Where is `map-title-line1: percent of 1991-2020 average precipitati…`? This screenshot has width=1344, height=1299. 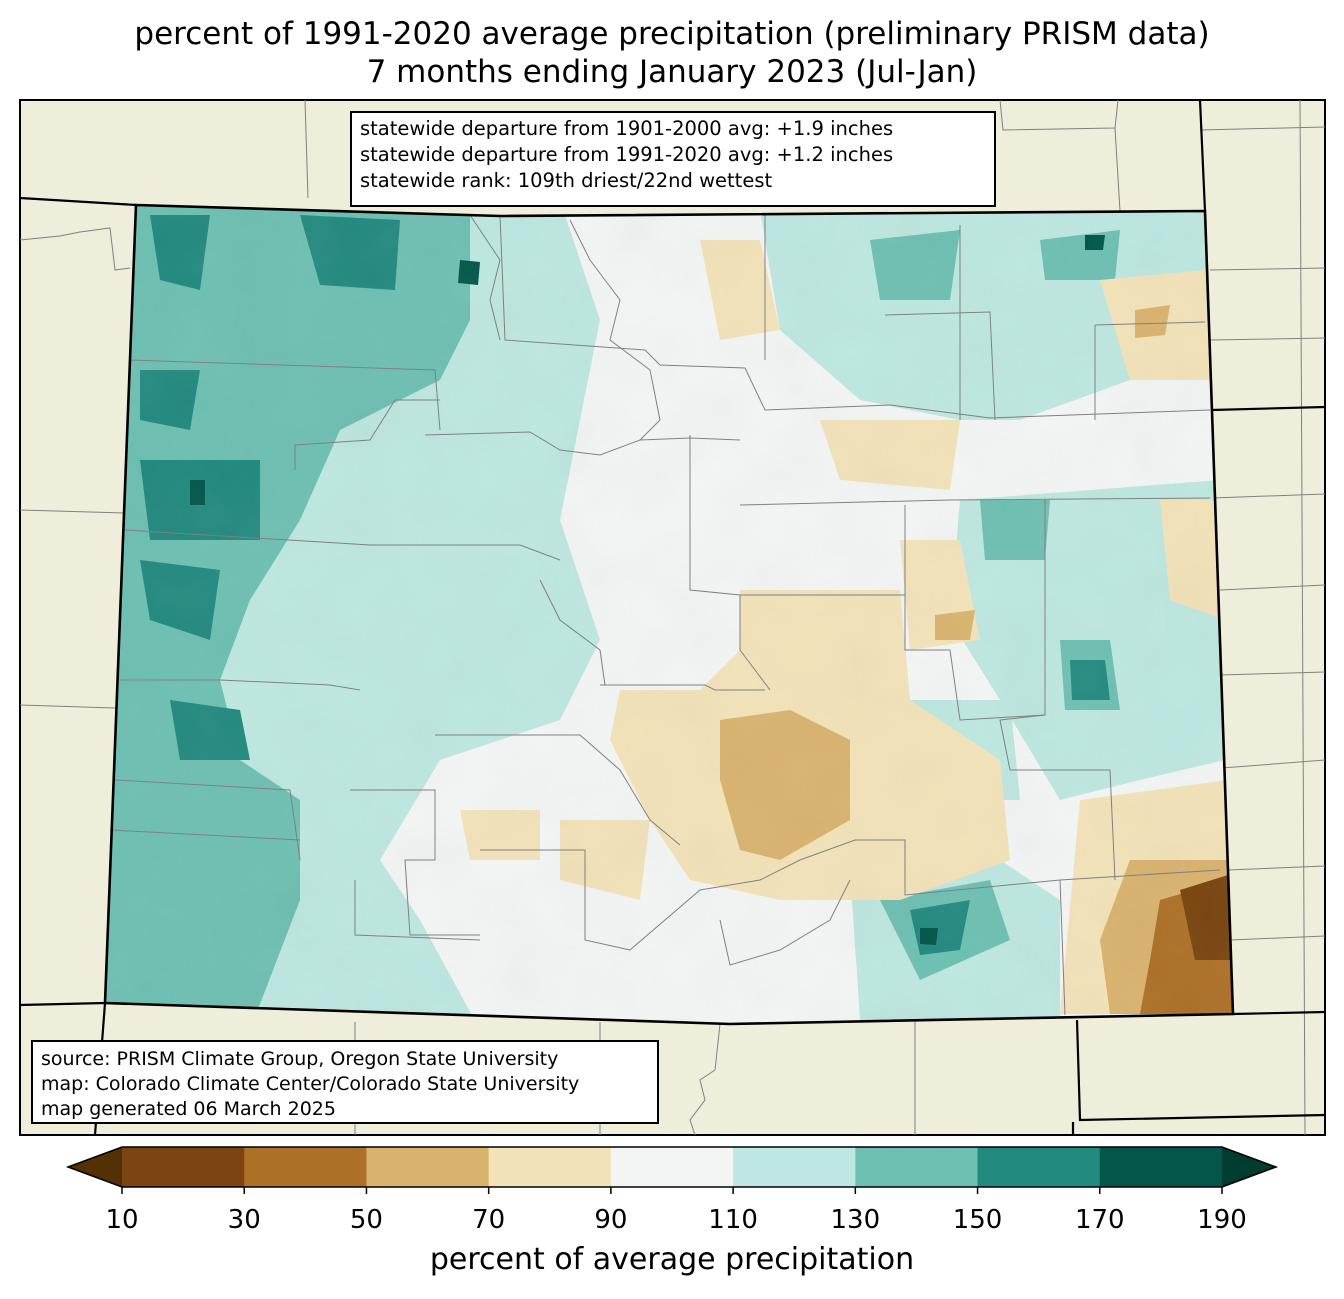 map-title-line1: percent of 1991-2020 average precipitati… is located at coordinates (672, 34).